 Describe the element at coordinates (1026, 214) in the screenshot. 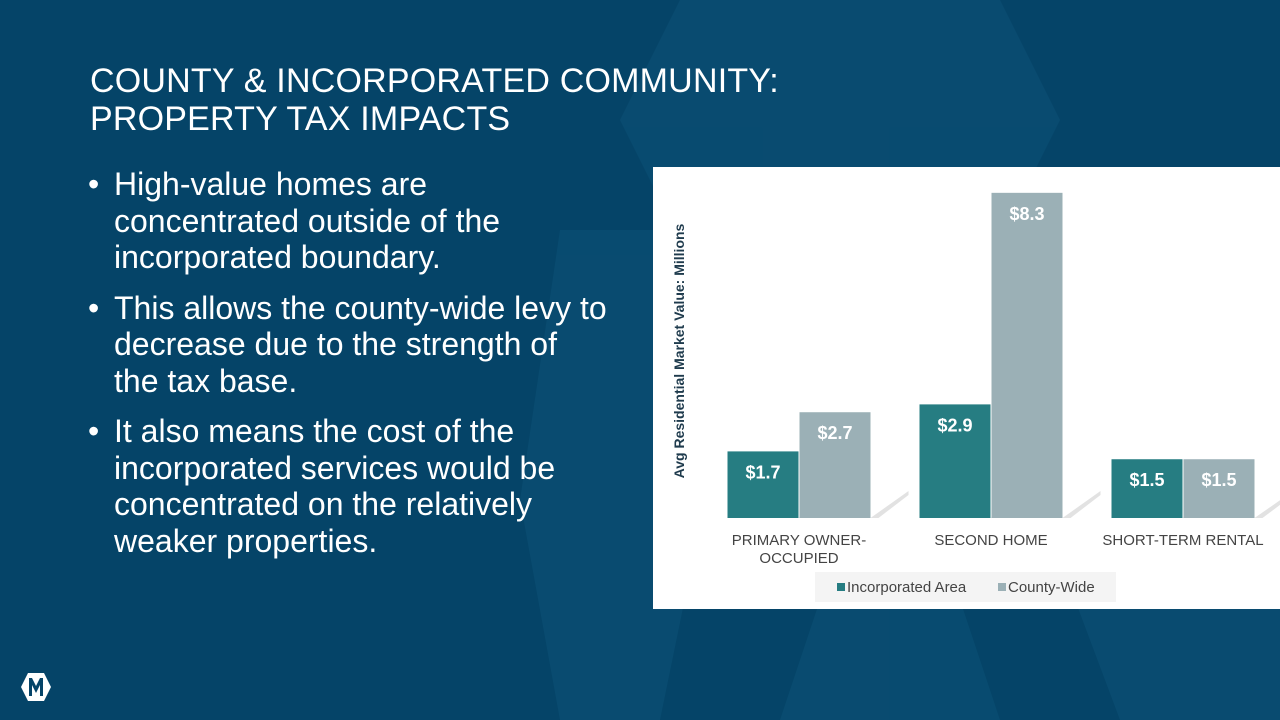

I see `bar-data-label: $8.3` at that location.